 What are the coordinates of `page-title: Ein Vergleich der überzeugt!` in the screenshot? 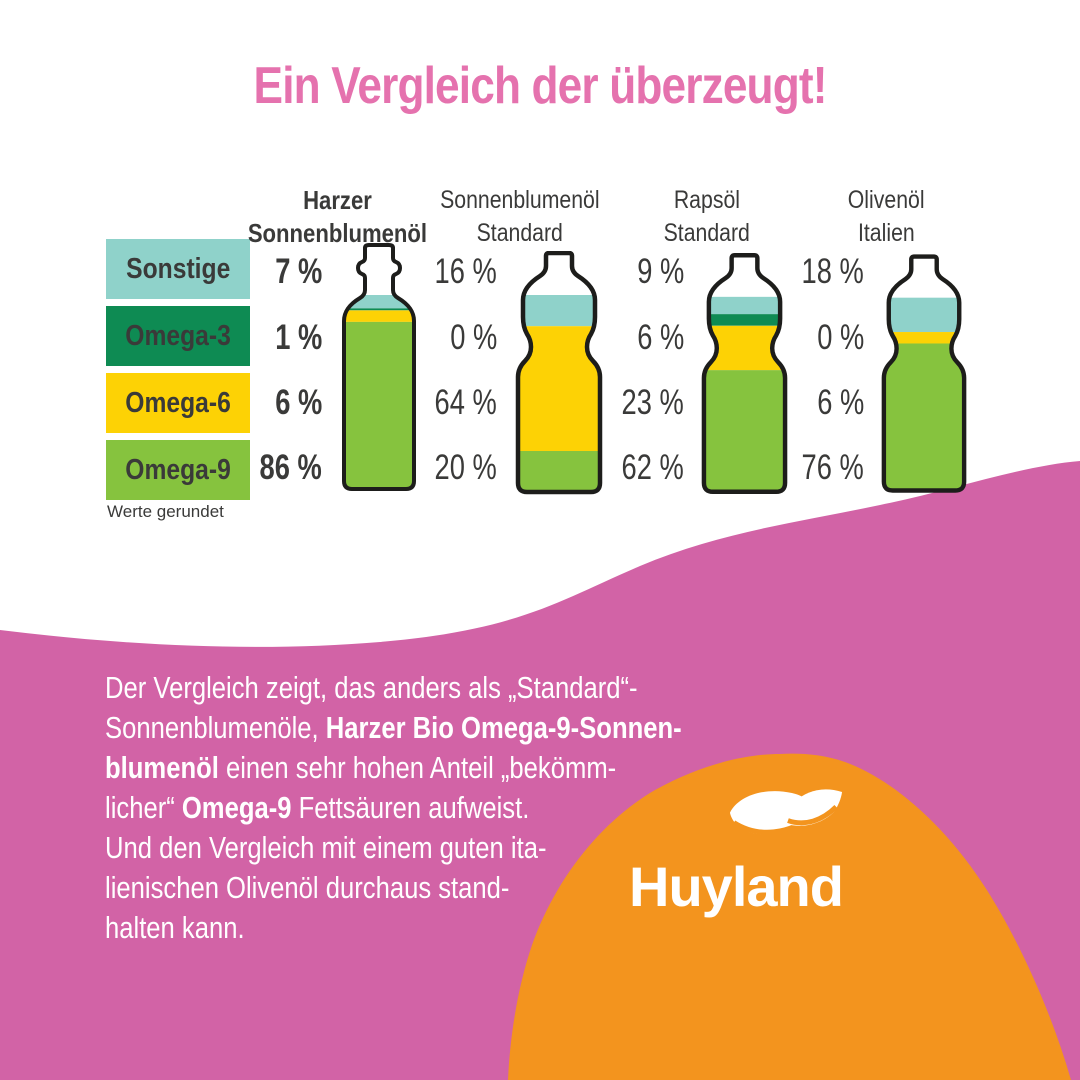 It's located at (540, 86).